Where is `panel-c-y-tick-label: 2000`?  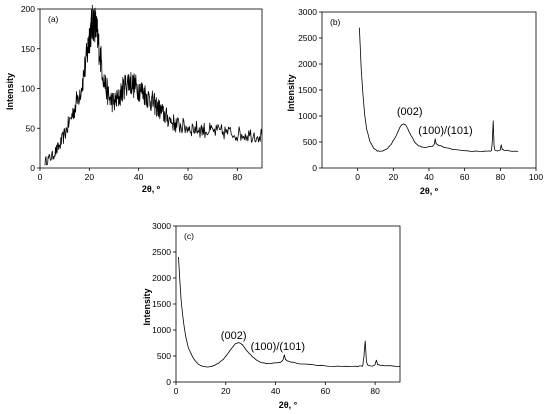 panel-c-y-tick-label: 2000 is located at coordinates (161, 278).